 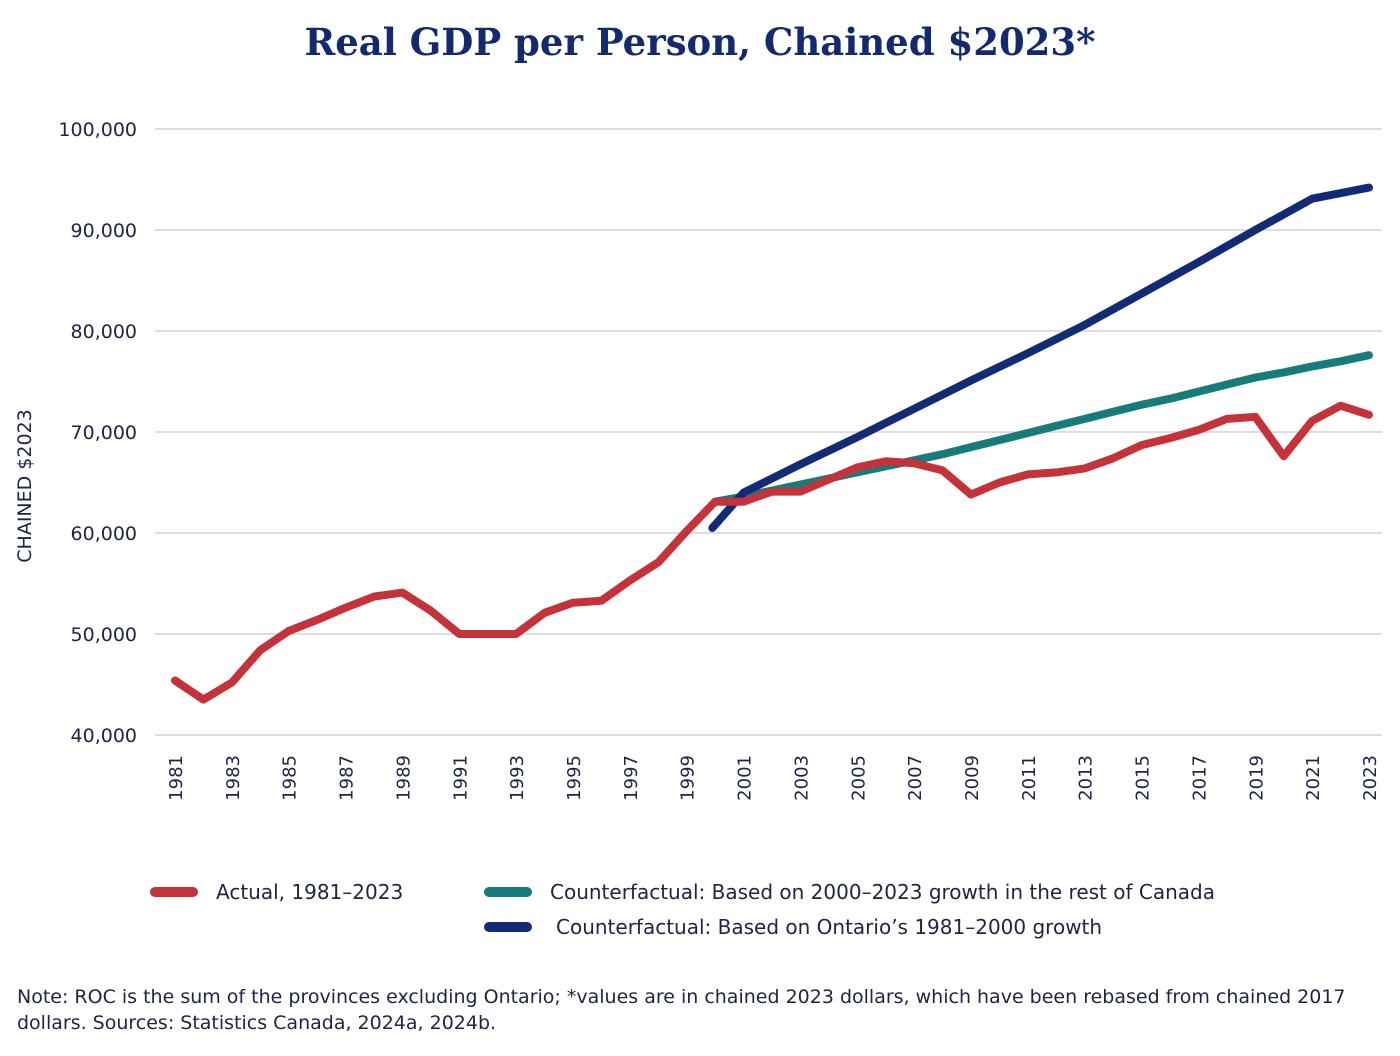 What do you see at coordinates (1256, 778) in the screenshot?
I see `x-tick-label: 2019` at bounding box center [1256, 778].